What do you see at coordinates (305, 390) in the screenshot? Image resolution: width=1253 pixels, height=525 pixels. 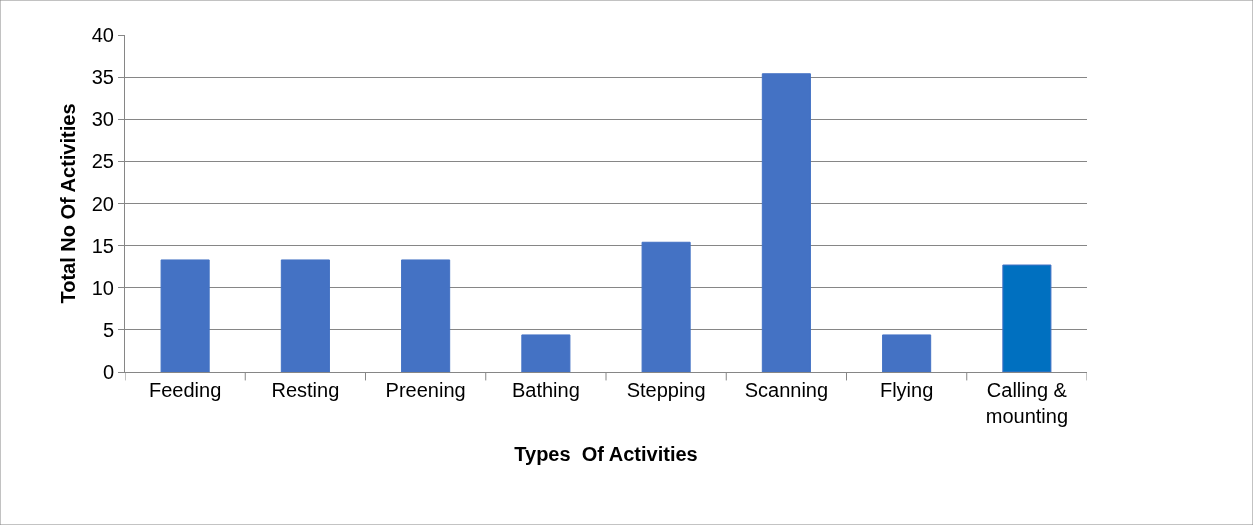 I see `x-tick-label: Resting` at bounding box center [305, 390].